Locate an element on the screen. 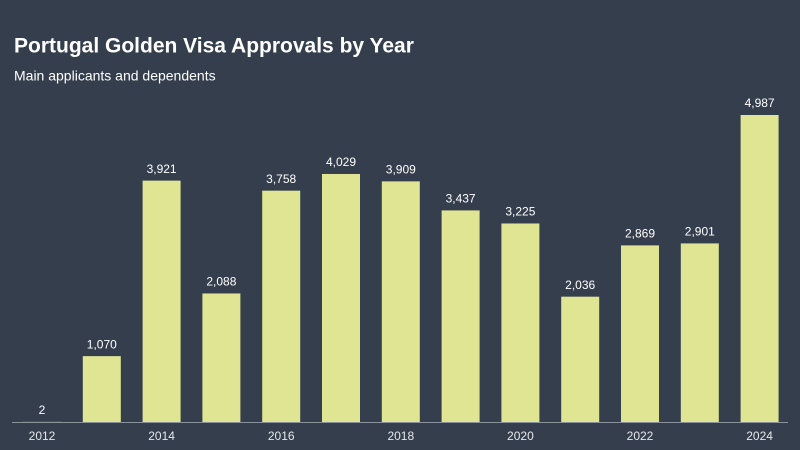 Image resolution: width=800 pixels, height=450 pixels. x-tick-label: 2018 is located at coordinates (400, 436).